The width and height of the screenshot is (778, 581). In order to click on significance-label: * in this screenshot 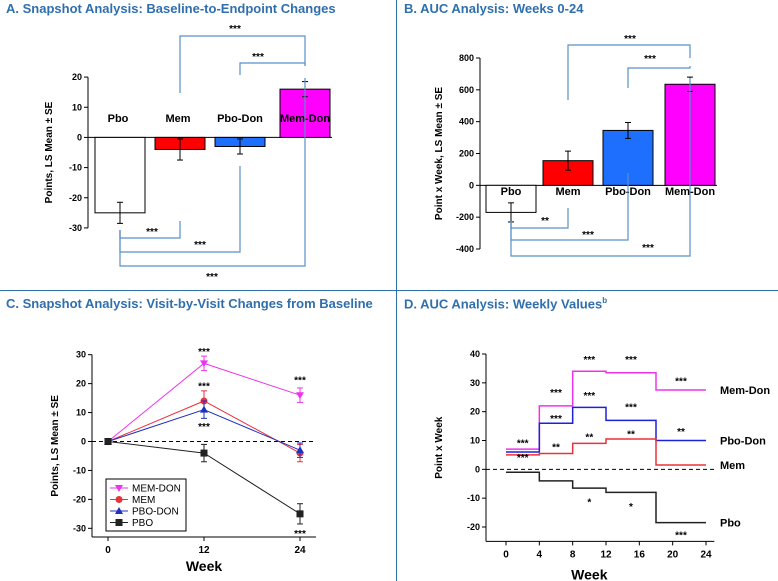, I will do `click(631, 507)`.